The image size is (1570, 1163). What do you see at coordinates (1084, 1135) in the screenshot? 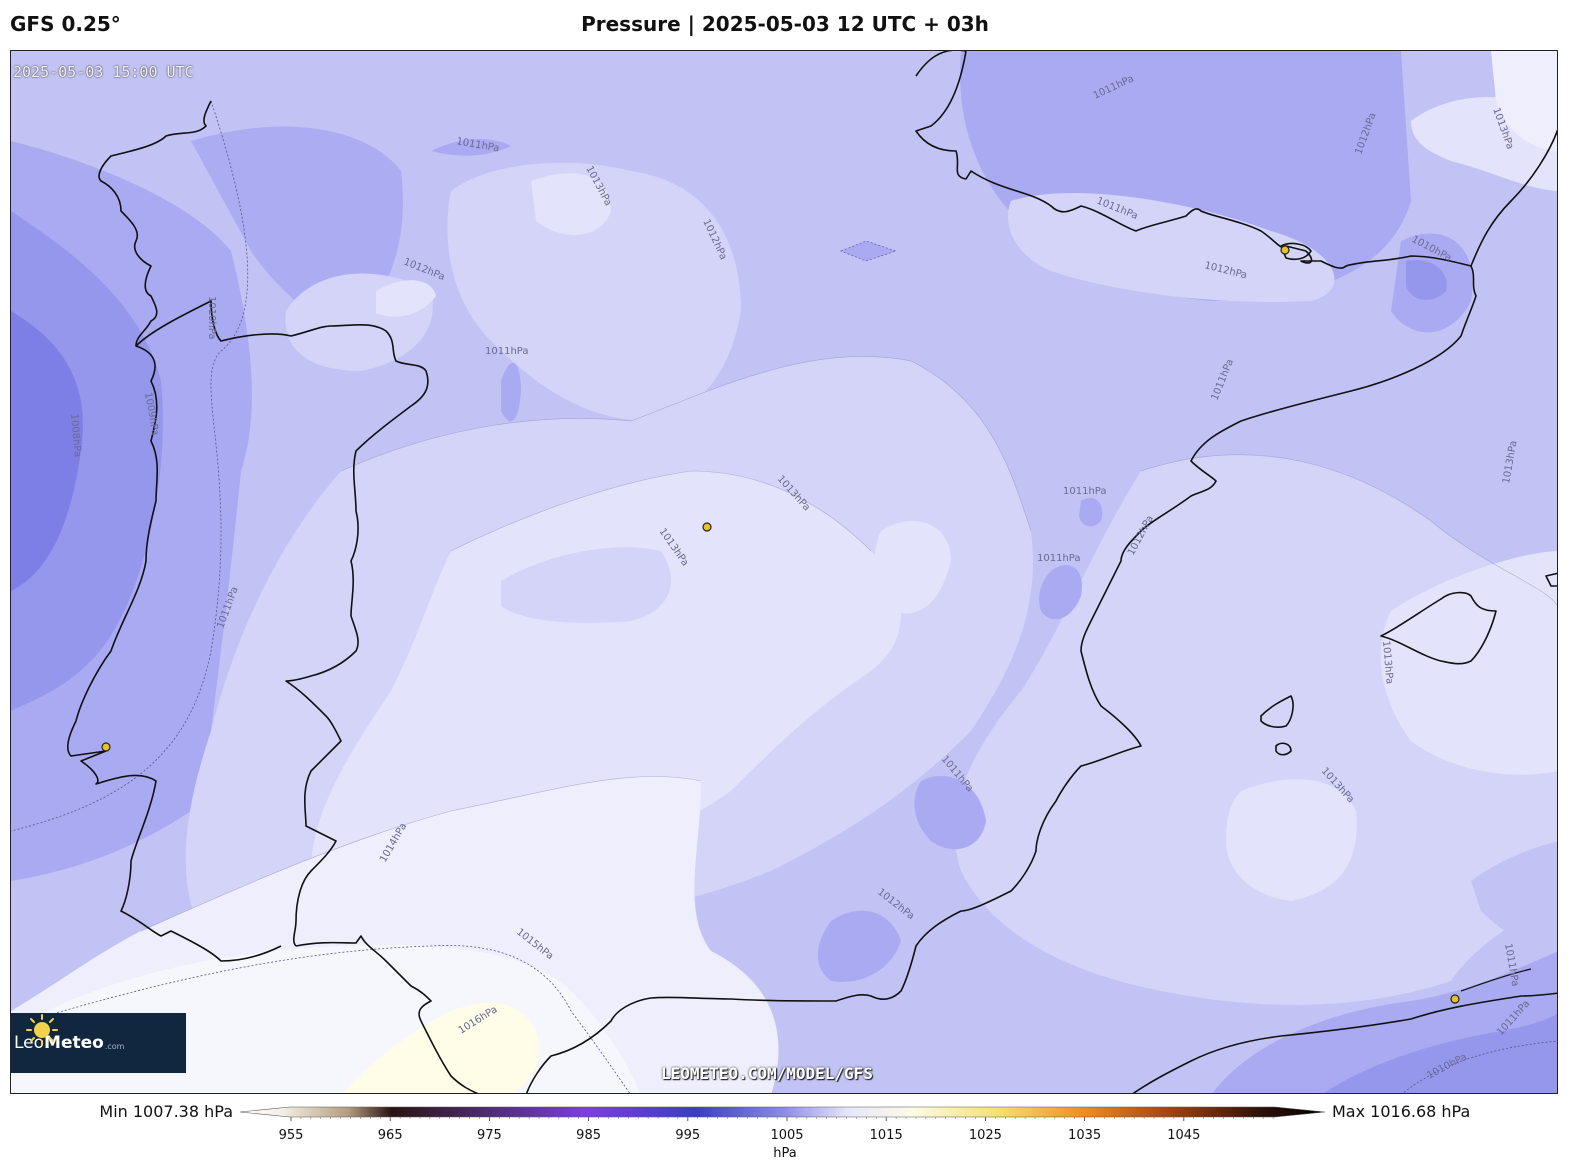
I see `colorbar-tick-label: 1035` at bounding box center [1084, 1135].